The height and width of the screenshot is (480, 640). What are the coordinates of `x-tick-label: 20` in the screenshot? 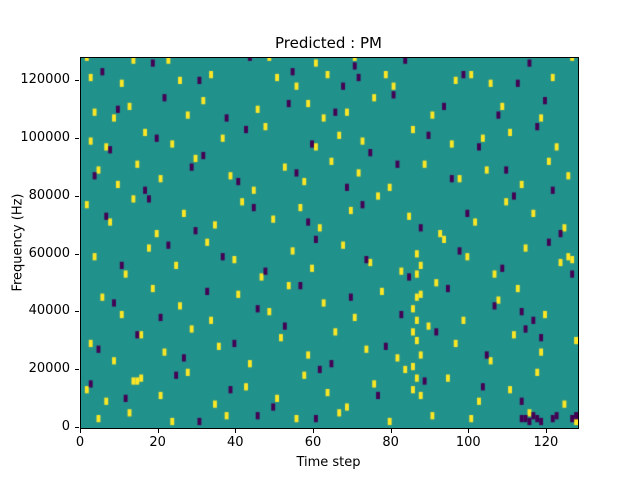 It's located at (157, 442).